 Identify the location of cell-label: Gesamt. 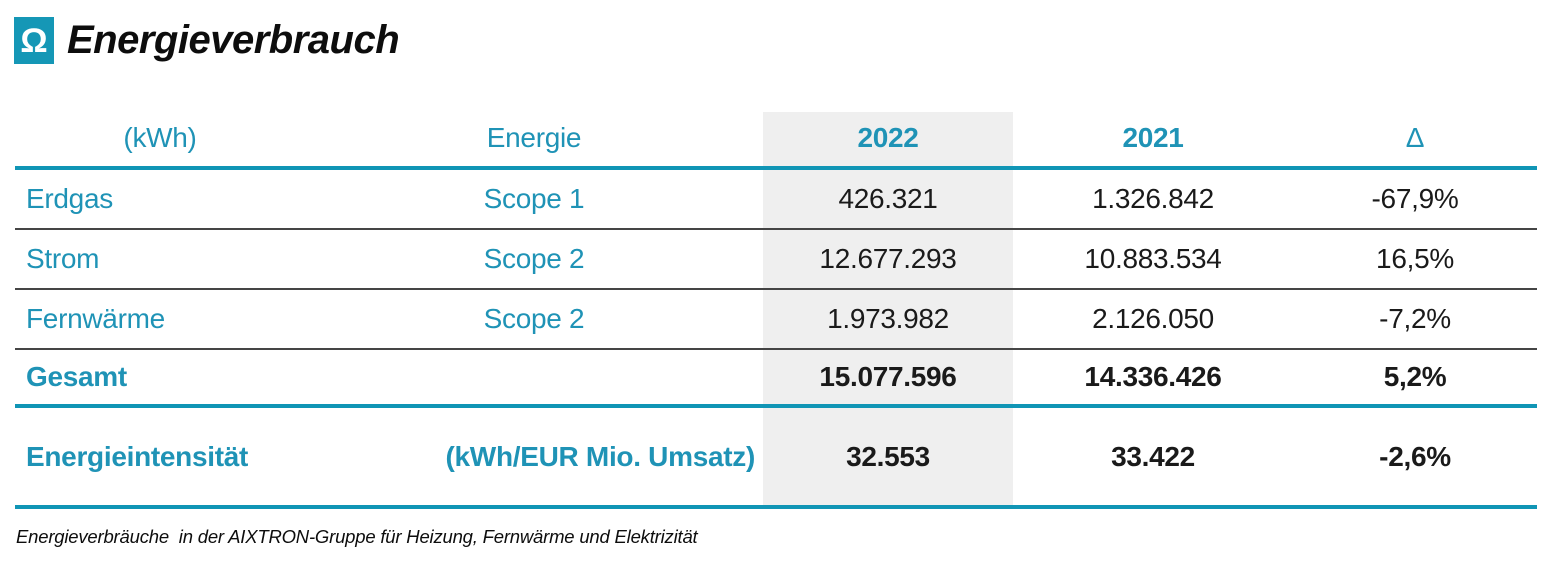
(76, 376).